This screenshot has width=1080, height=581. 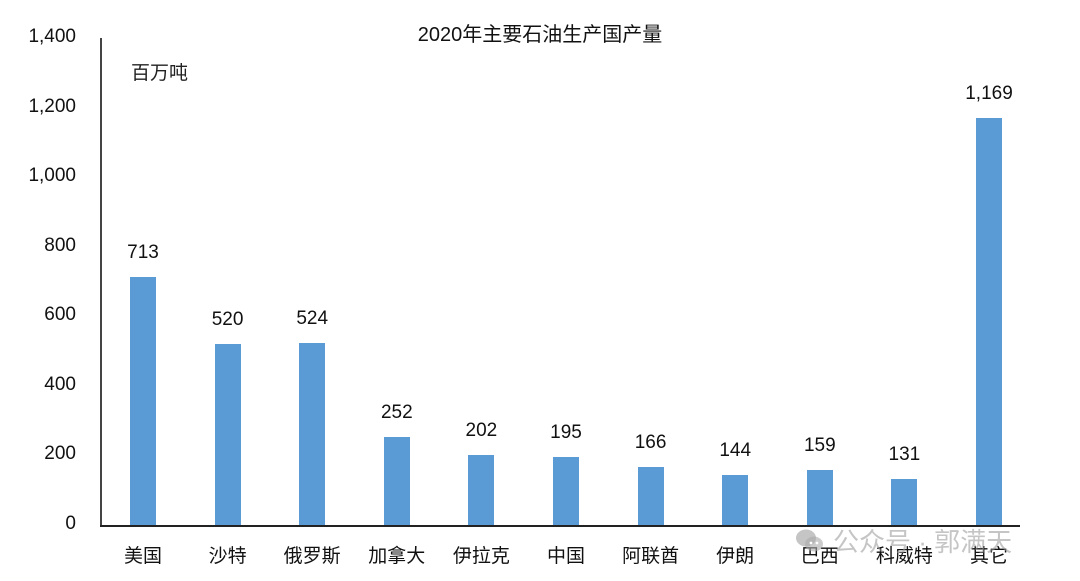 What do you see at coordinates (397, 556) in the screenshot?
I see `x-tick-label: 加拿大` at bounding box center [397, 556].